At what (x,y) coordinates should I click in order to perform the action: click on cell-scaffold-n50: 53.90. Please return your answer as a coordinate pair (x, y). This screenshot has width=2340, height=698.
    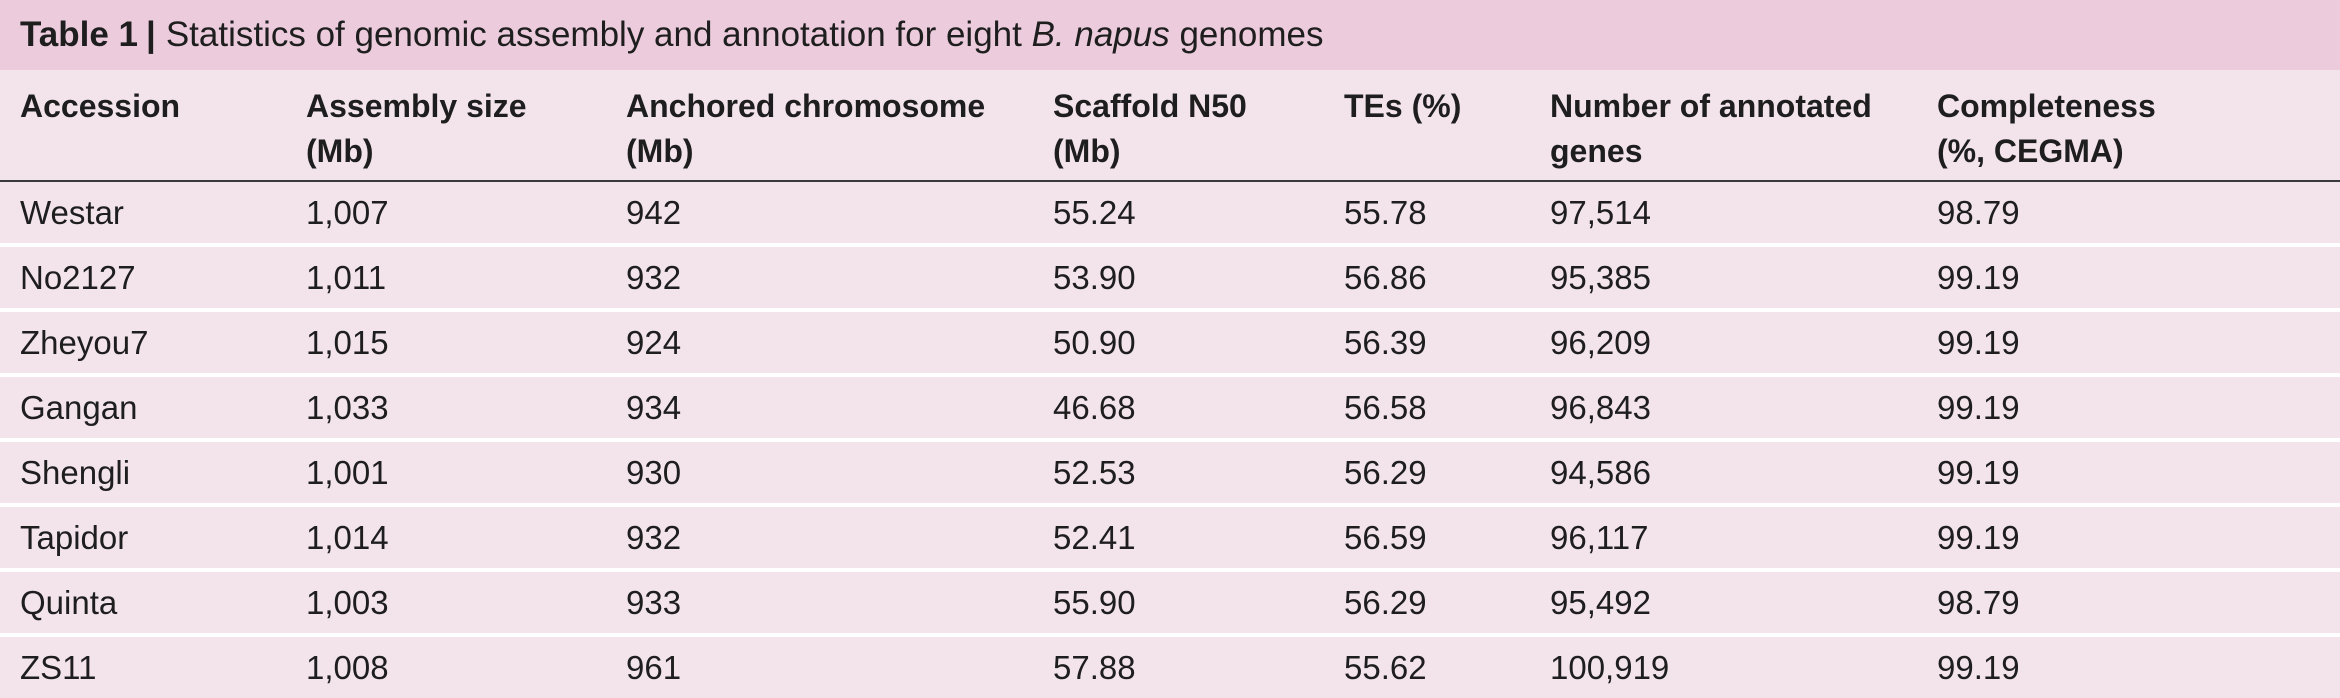
    Looking at the image, I should click on (1094, 277).